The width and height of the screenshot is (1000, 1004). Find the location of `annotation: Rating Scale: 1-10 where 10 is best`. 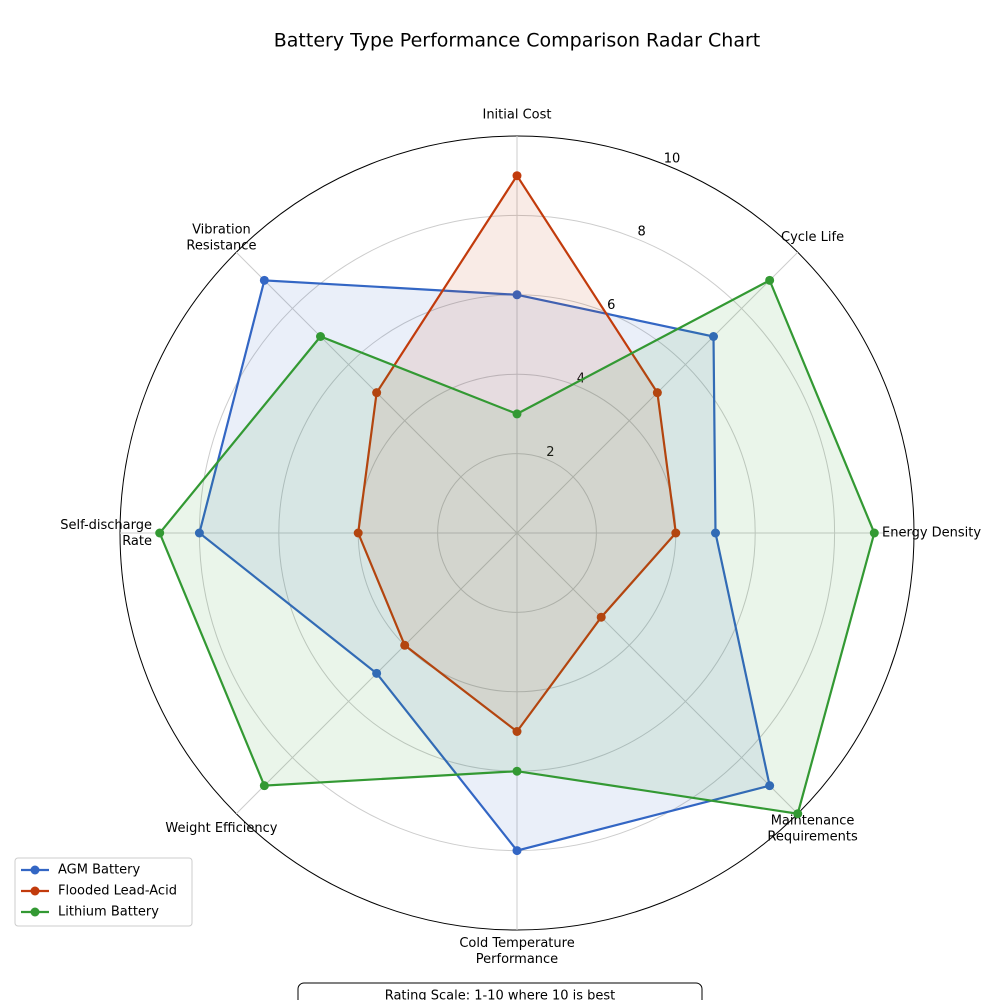

annotation: Rating Scale: 1-10 where 10 is best is located at coordinates (500, 995).